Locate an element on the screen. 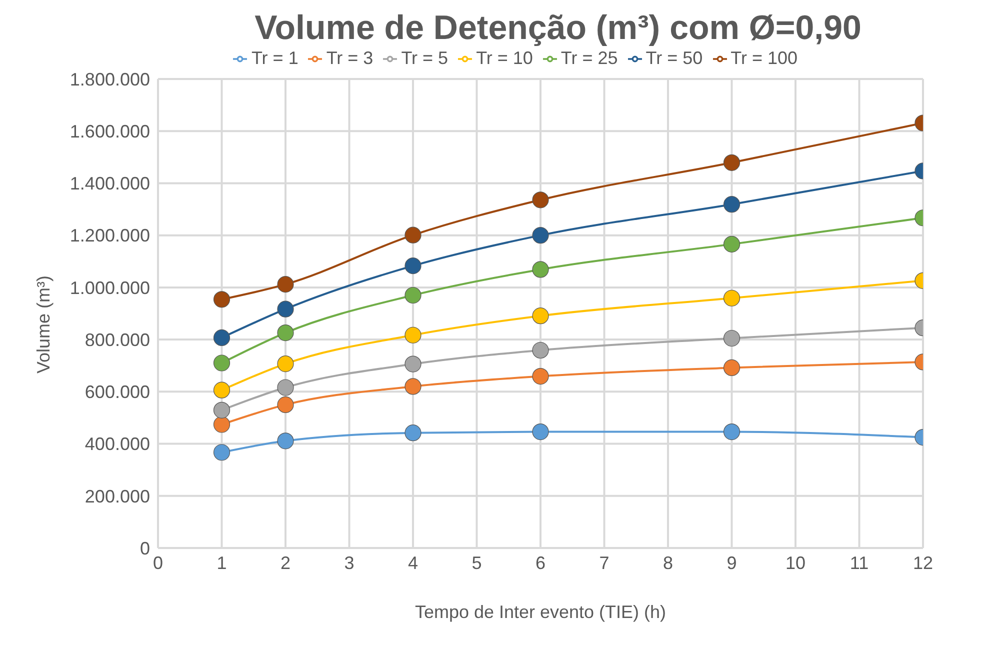 The height and width of the screenshot is (645, 987). x-tick-label: 3 is located at coordinates (349, 562).